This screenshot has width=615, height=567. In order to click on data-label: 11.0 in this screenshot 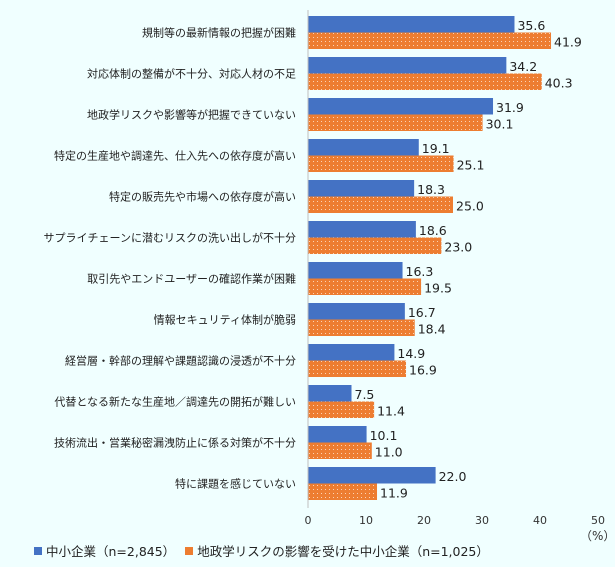, I will do `click(389, 452)`.